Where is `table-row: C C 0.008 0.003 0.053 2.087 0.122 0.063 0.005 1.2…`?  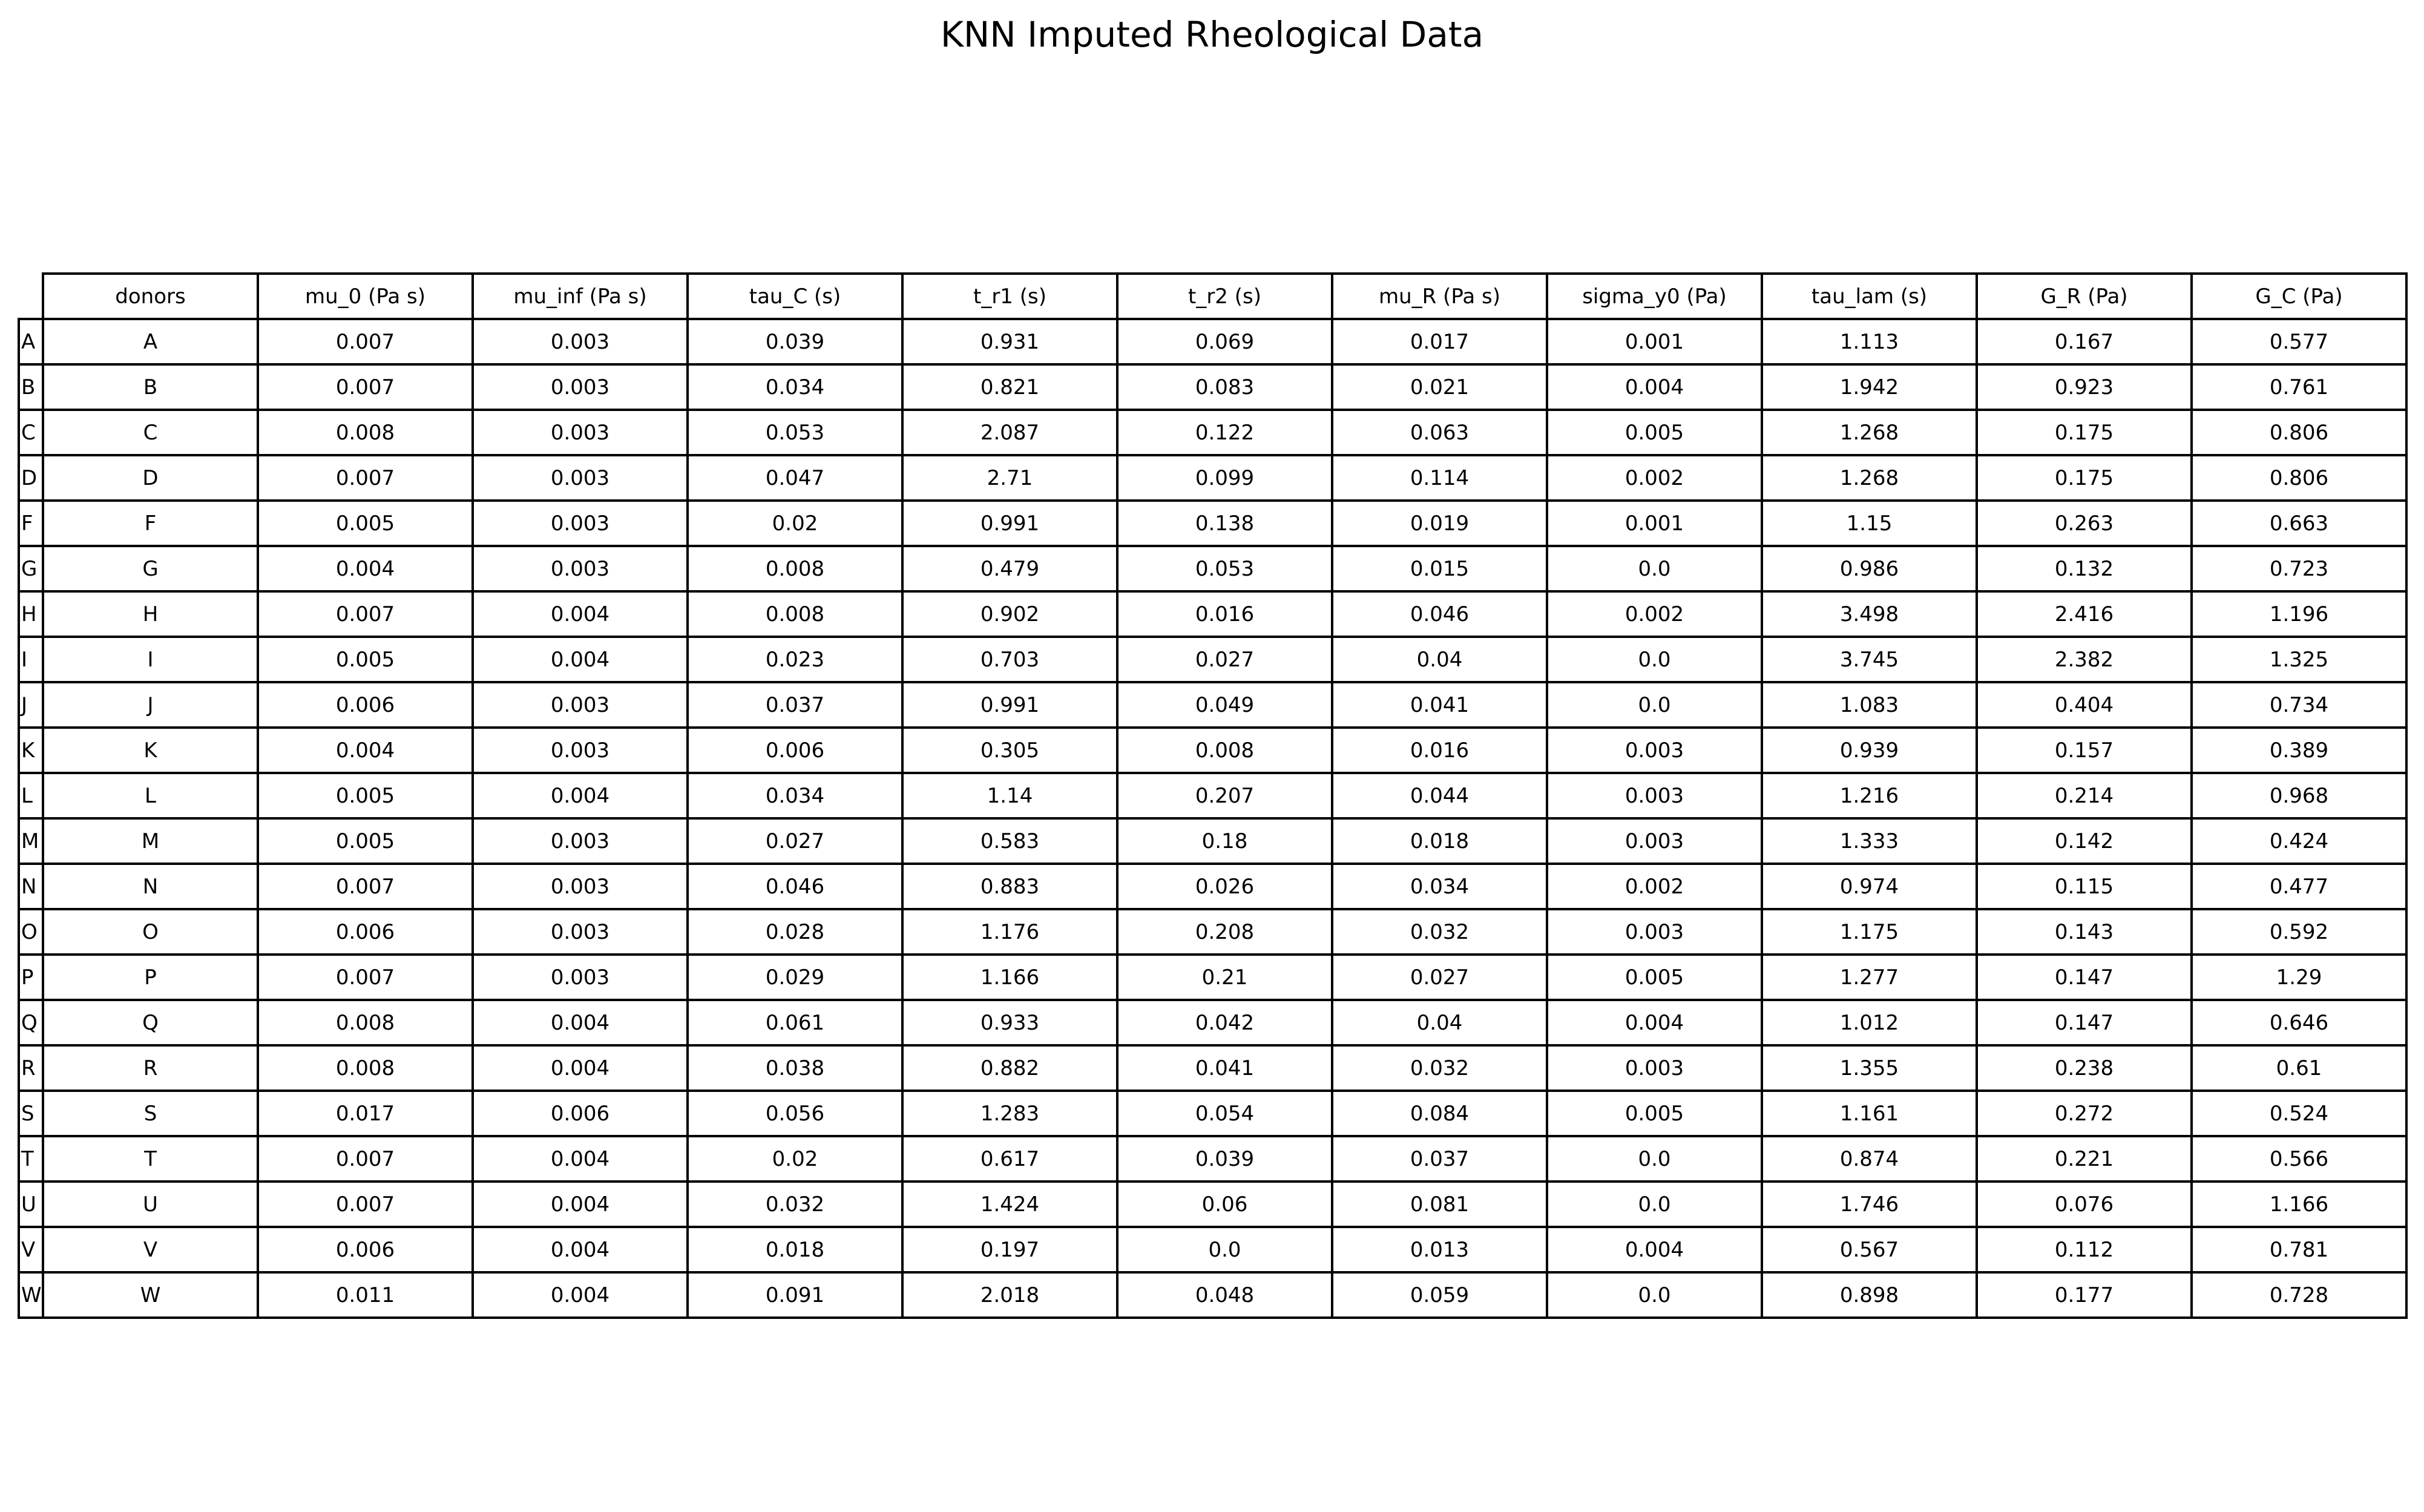 table-row: C C 0.008 0.003 0.053 2.087 0.122 0.063 0.005 1.2… is located at coordinates (1213, 432).